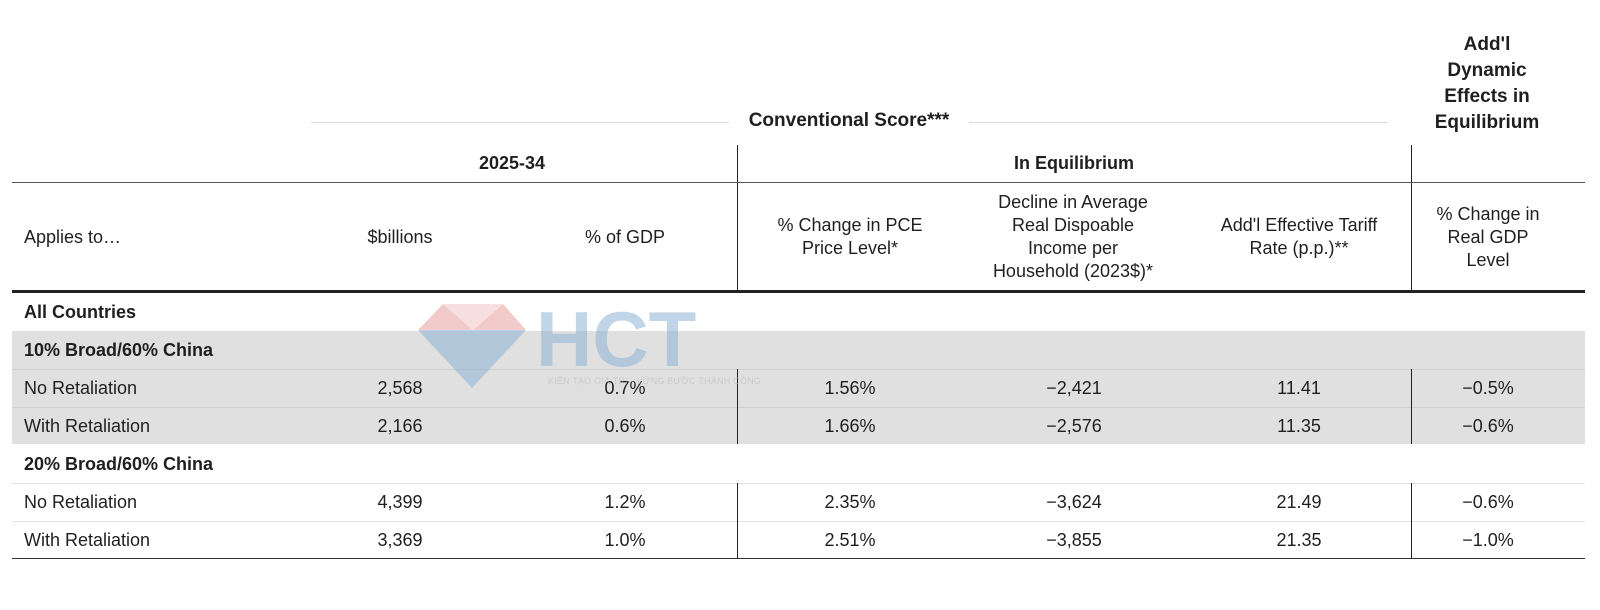  What do you see at coordinates (400, 540) in the screenshot?
I see `cell-billions: 3,369` at bounding box center [400, 540].